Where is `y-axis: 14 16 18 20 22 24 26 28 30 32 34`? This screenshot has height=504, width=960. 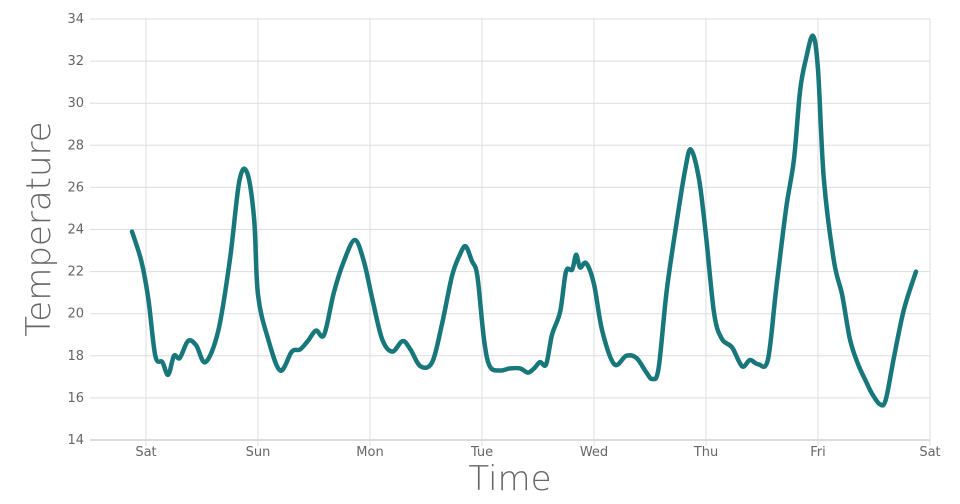
y-axis: 14 16 18 20 22 24 26 28 30 32 34 is located at coordinates (75, 230).